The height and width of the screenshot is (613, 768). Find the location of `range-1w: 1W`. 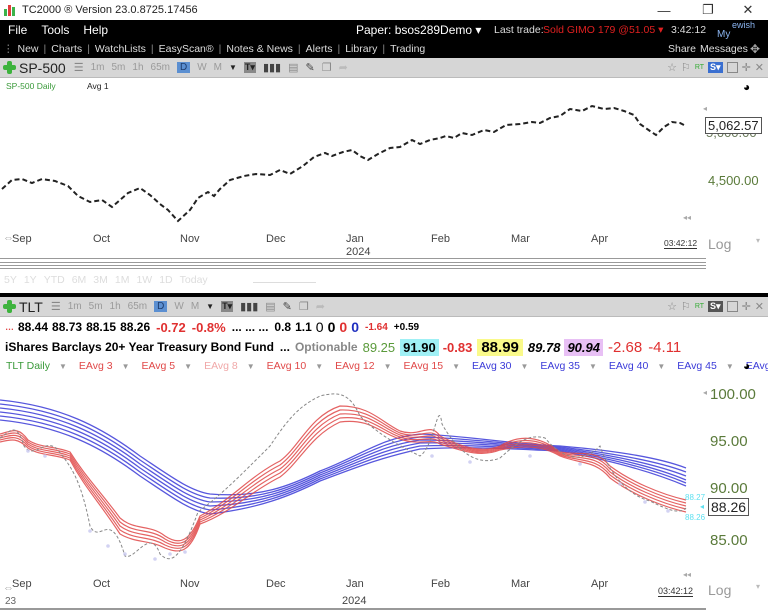

range-1w: 1W is located at coordinates (144, 280).